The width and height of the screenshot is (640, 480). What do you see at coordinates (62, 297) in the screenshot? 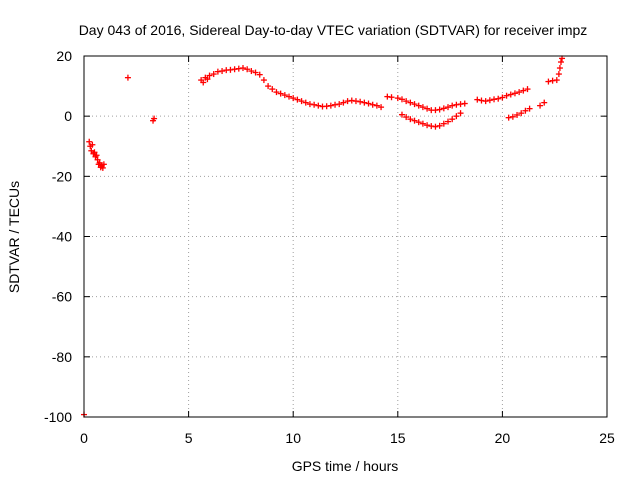
I see `y-tick-label: -60` at bounding box center [62, 297].